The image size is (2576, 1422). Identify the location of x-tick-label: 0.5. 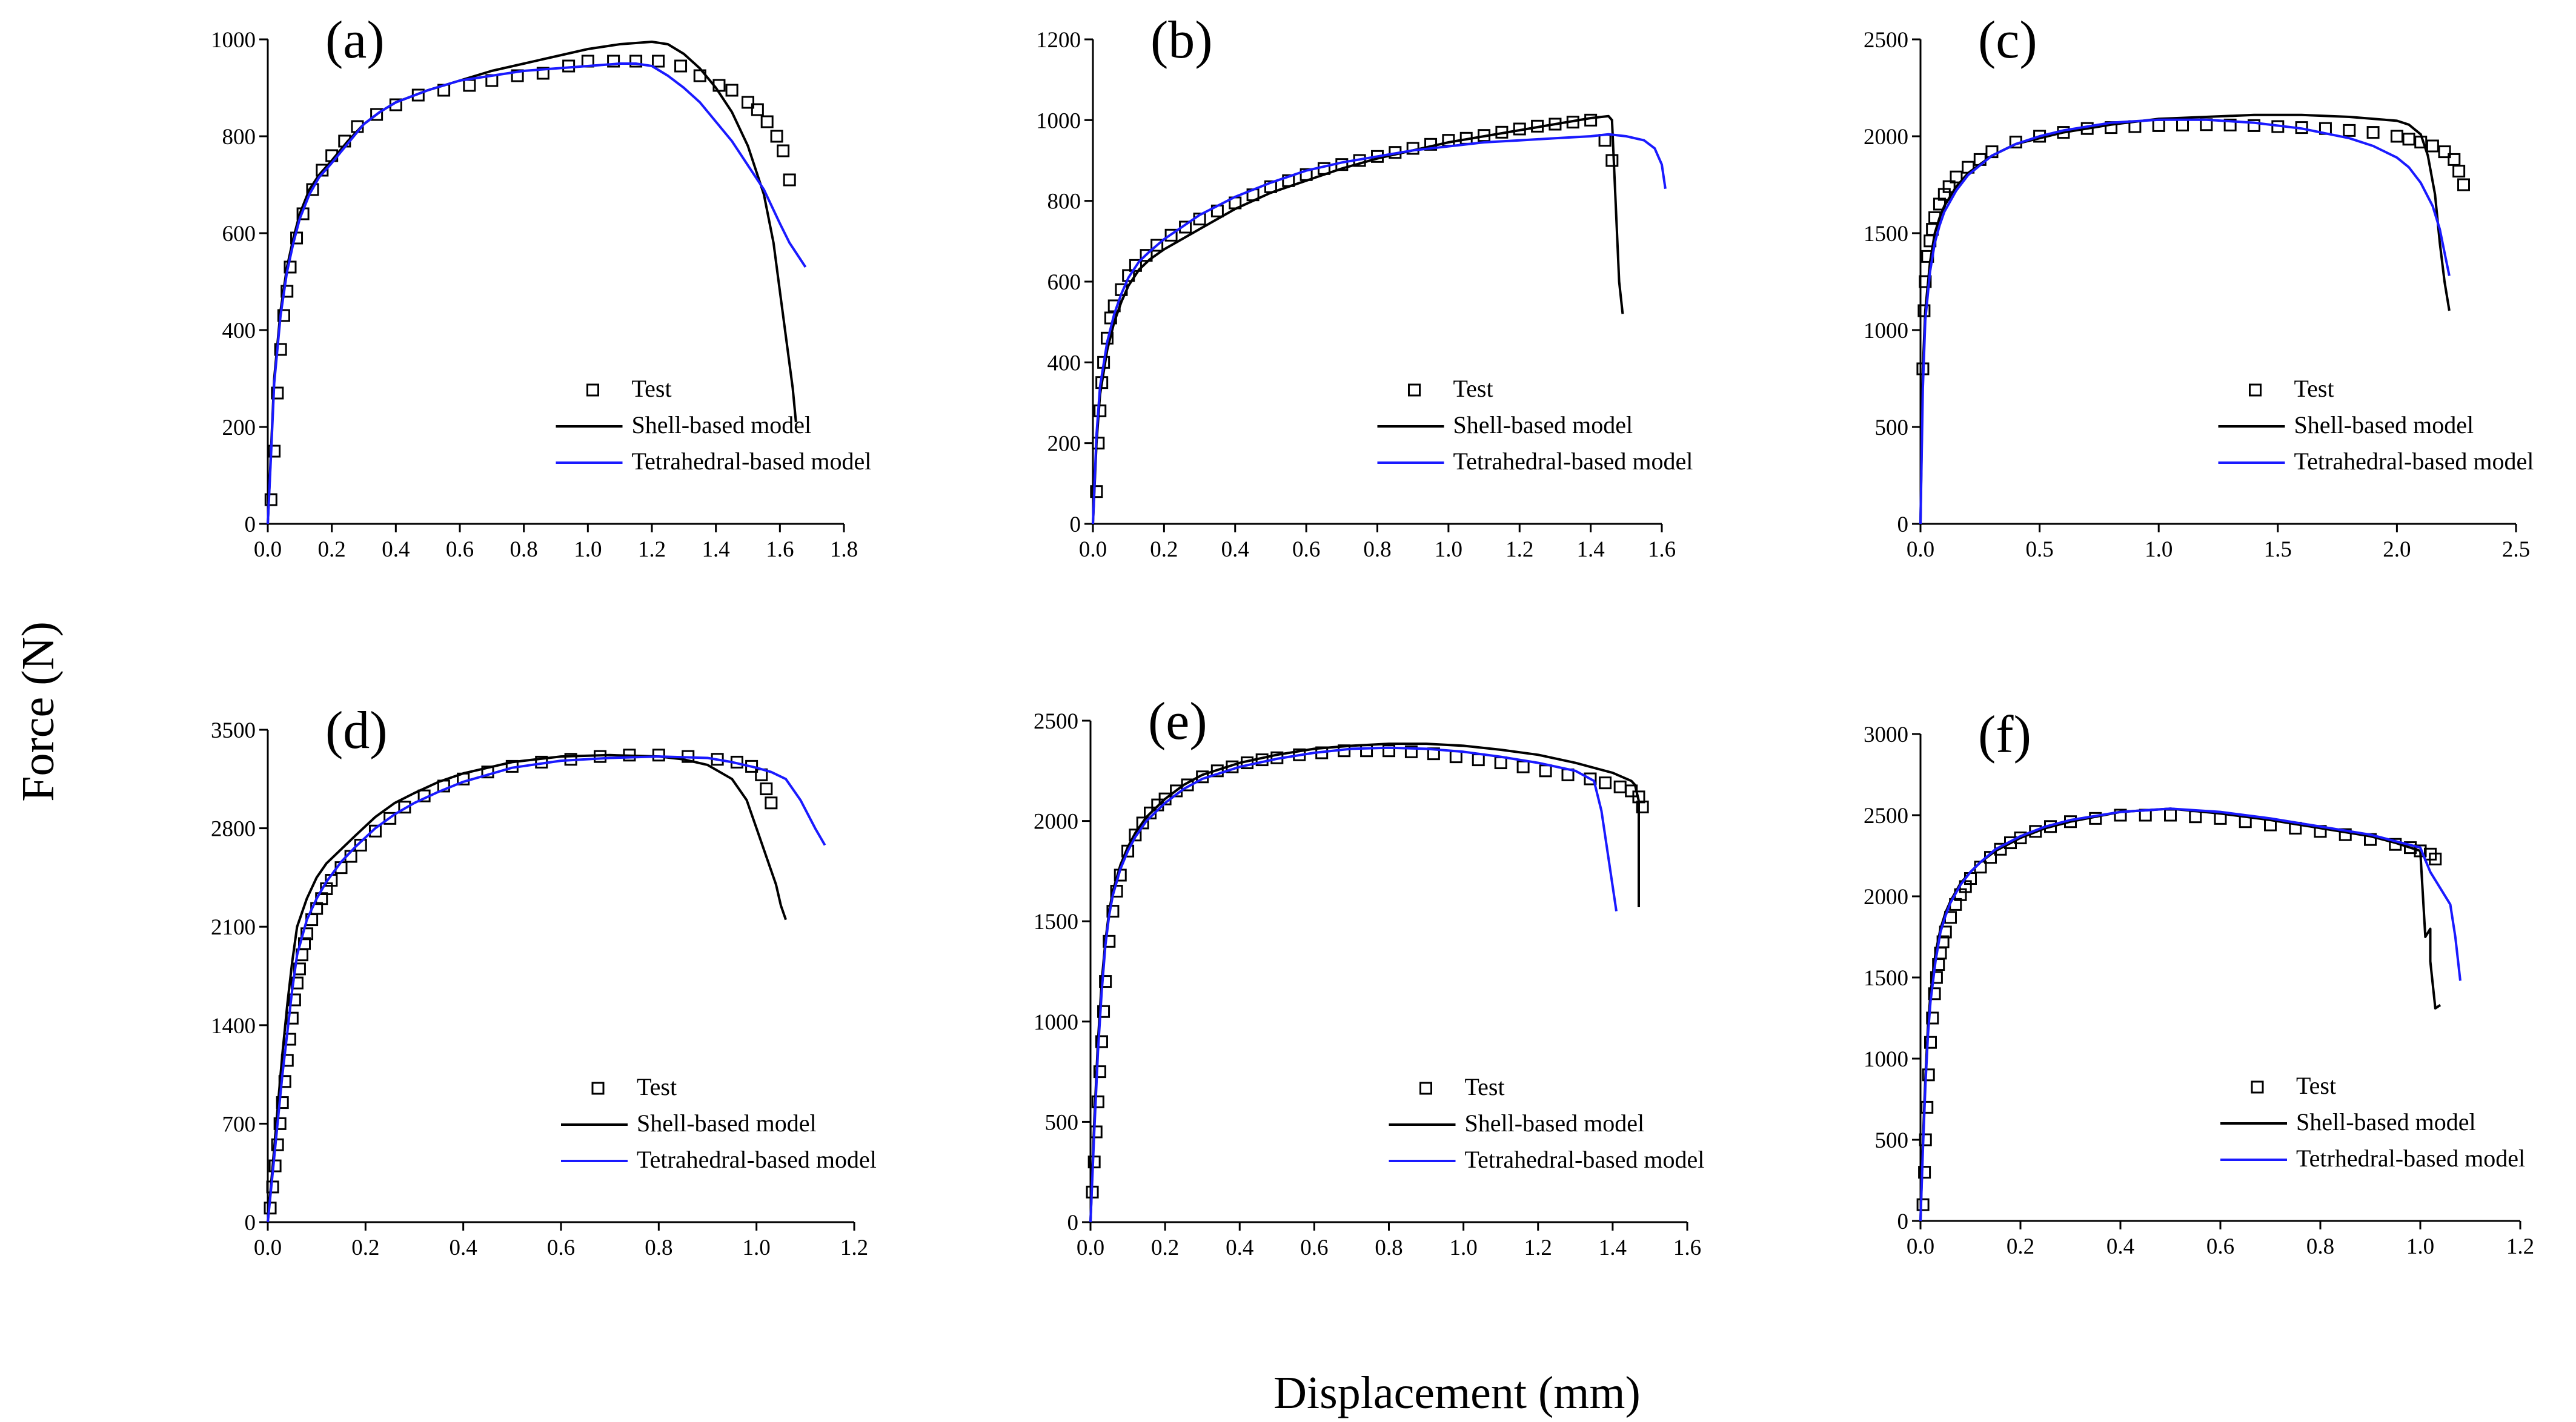
(2039, 549).